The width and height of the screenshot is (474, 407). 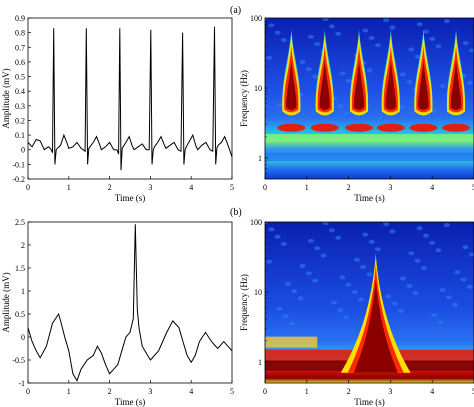 What do you see at coordinates (236, 212) in the screenshot?
I see `panel-label-b: (b)` at bounding box center [236, 212].